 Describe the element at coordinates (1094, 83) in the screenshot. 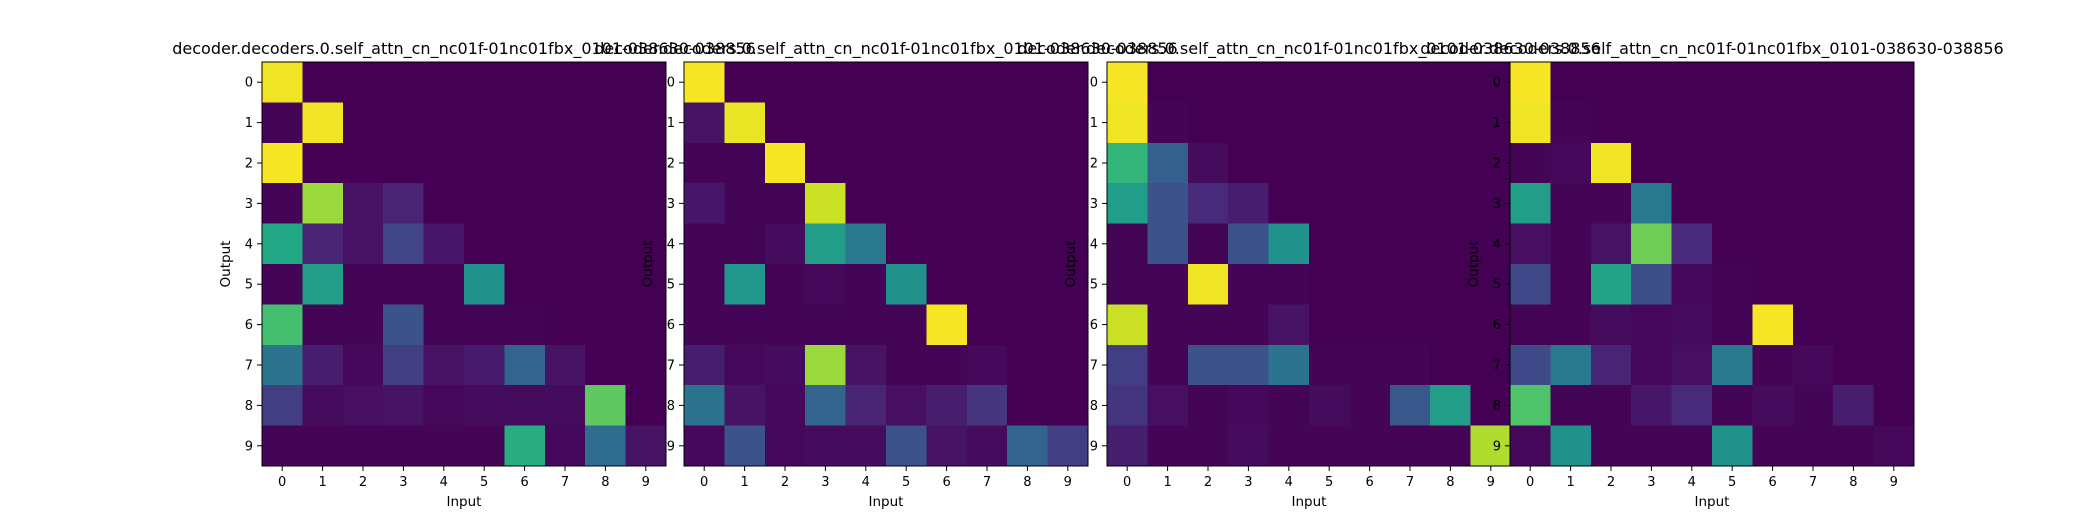

I see `y-tick-label: 0` at that location.